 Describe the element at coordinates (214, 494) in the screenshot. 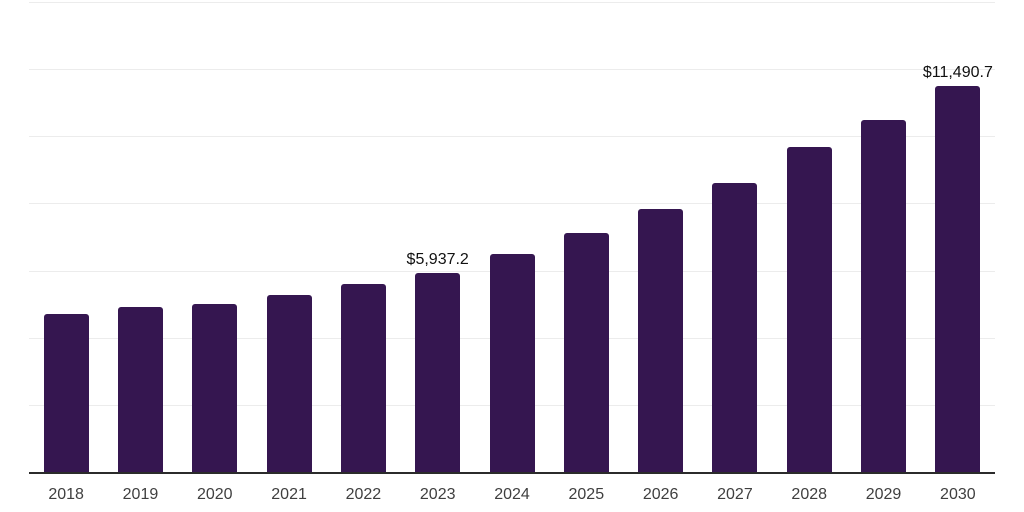

I see `x-tick-label-2020: 2020` at that location.